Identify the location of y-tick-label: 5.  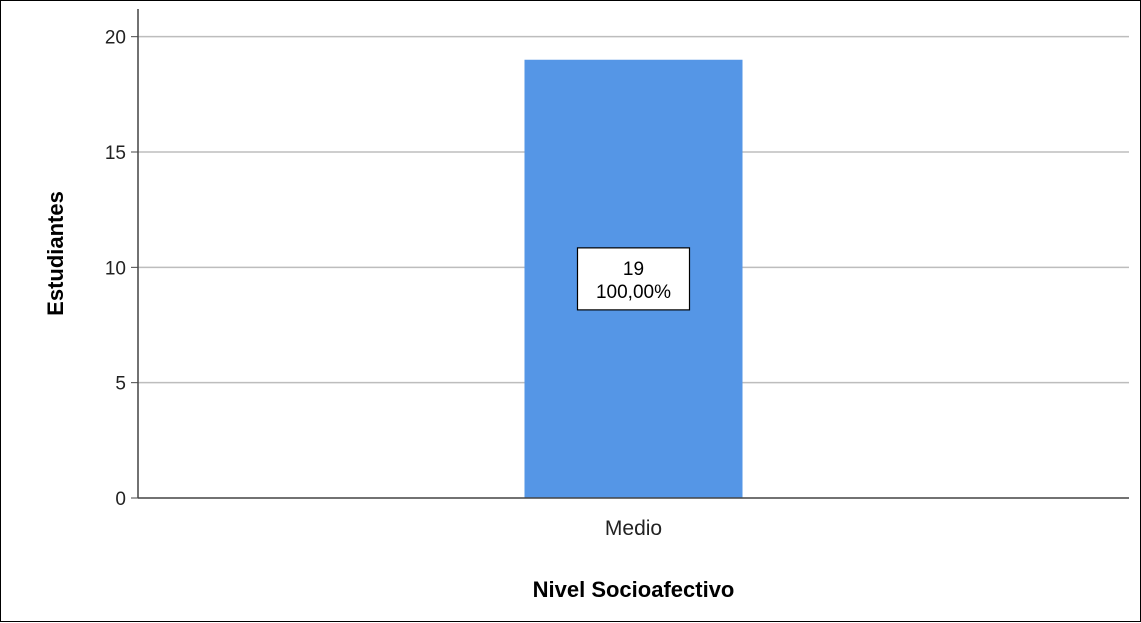
(120, 384).